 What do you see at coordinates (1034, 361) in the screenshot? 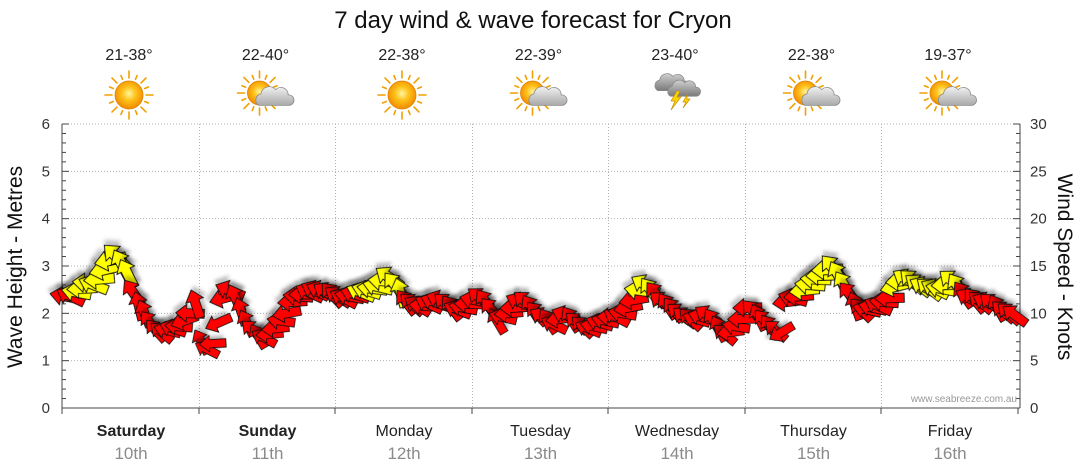
I see `right-tick-label: 5` at bounding box center [1034, 361].